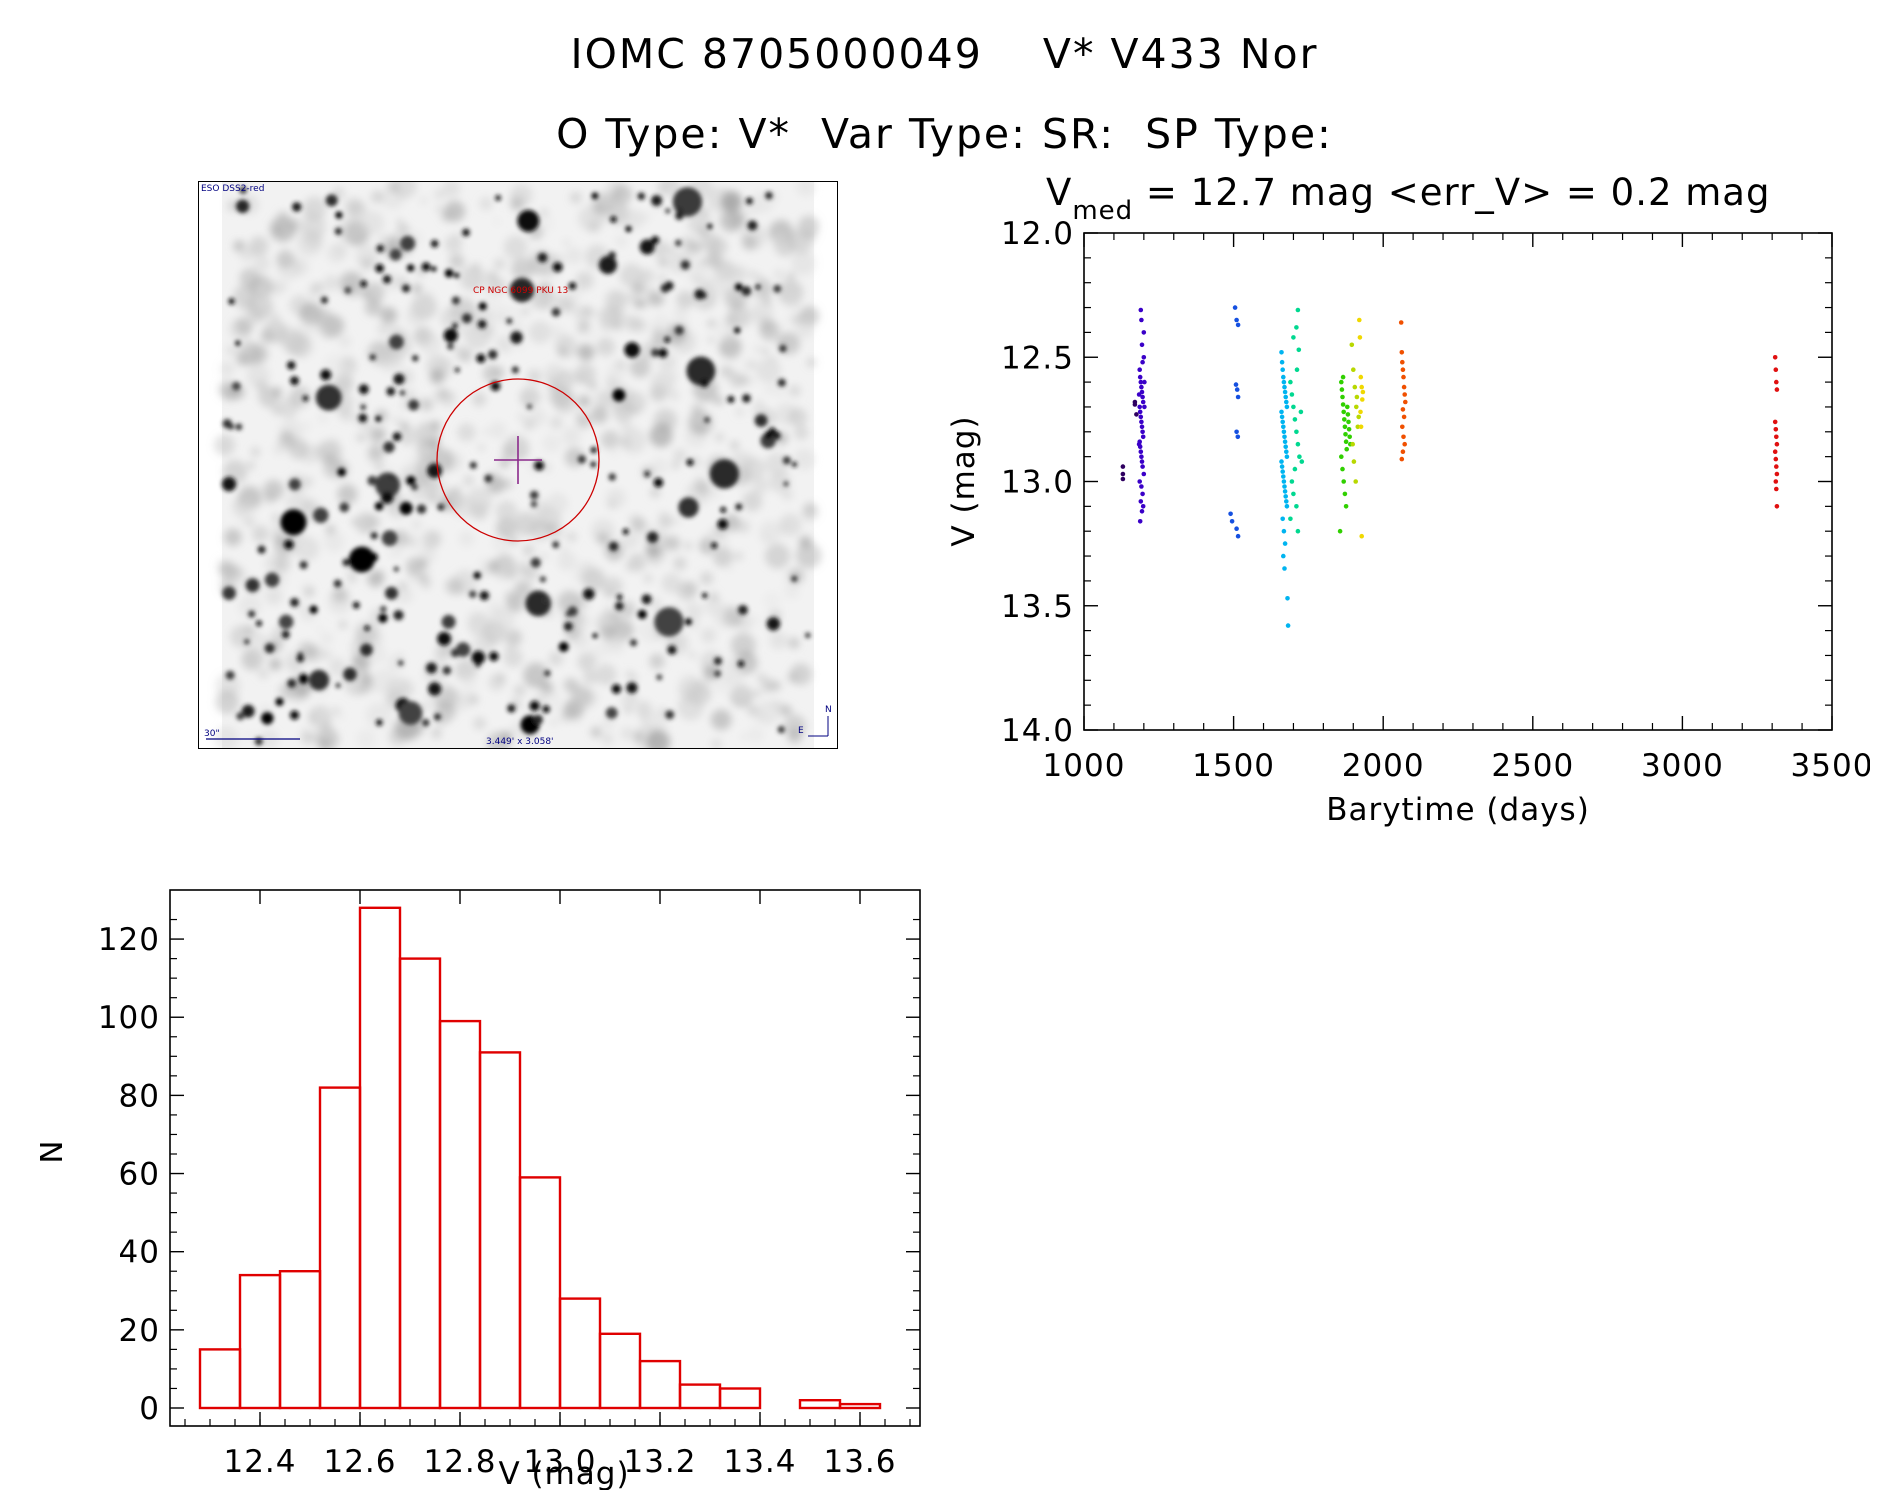 The image size is (1889, 1494). I want to click on scale-label: 30", so click(212, 734).